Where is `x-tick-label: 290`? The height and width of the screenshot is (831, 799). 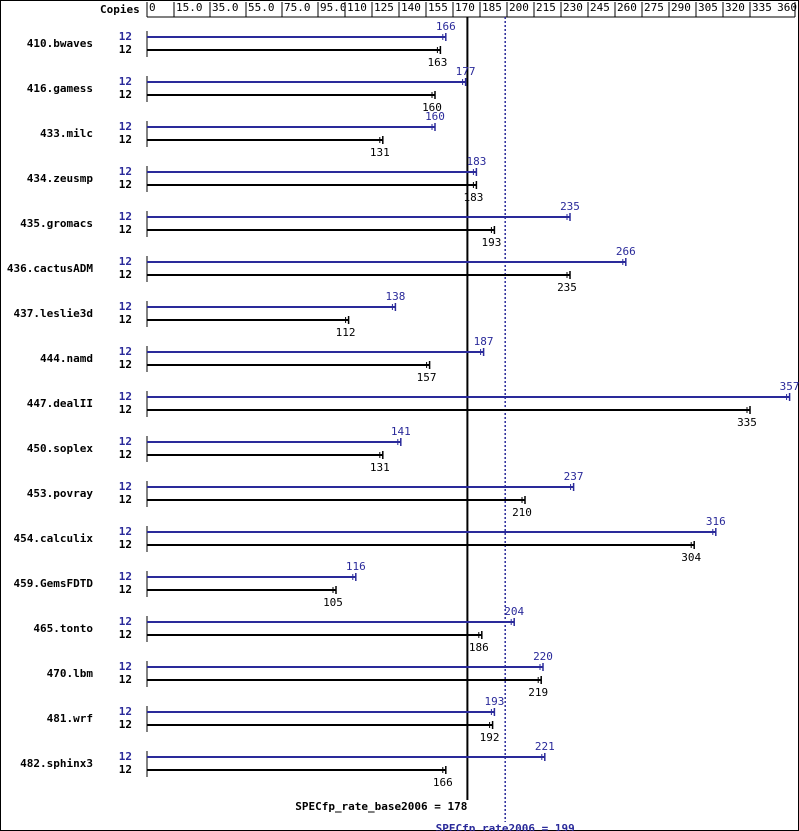 x-tick-label: 290 is located at coordinates (681, 7).